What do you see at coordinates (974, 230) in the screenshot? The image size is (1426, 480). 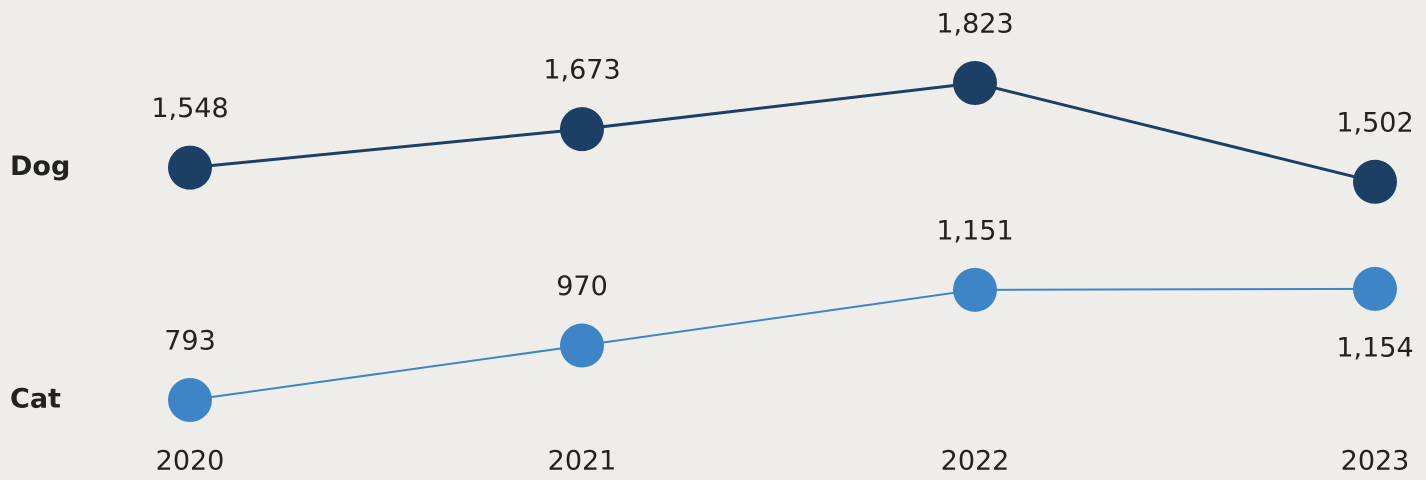 I see `data-label: 1,151` at bounding box center [974, 230].